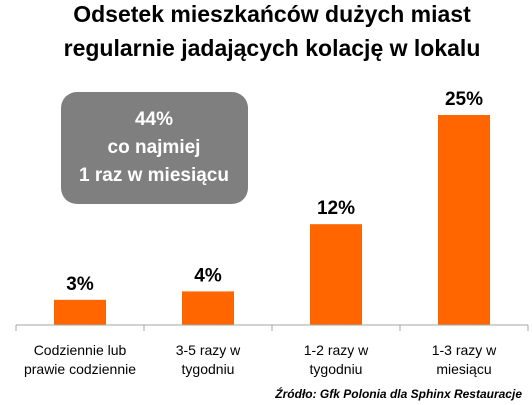  I want to click on callout-box: 44% co najmiej 1 raz w miesiącu, so click(154, 148).